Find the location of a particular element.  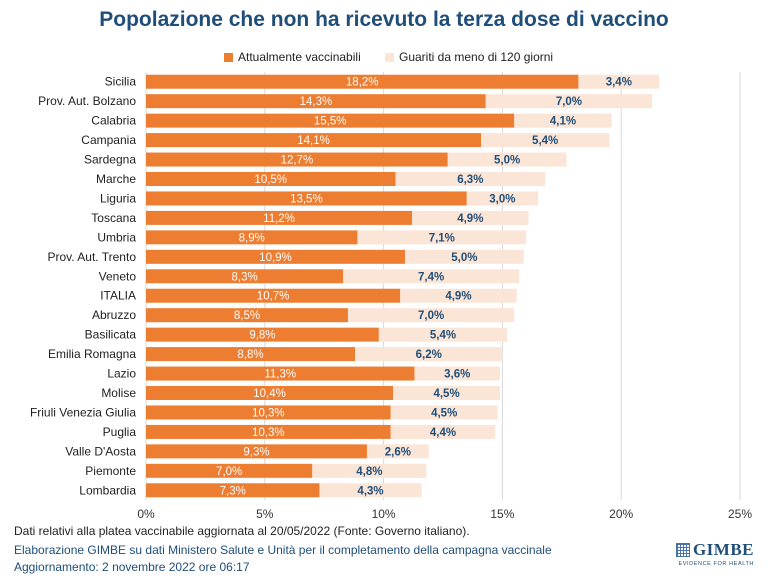

data-label-guariti: 4,5% is located at coordinates (444, 413).